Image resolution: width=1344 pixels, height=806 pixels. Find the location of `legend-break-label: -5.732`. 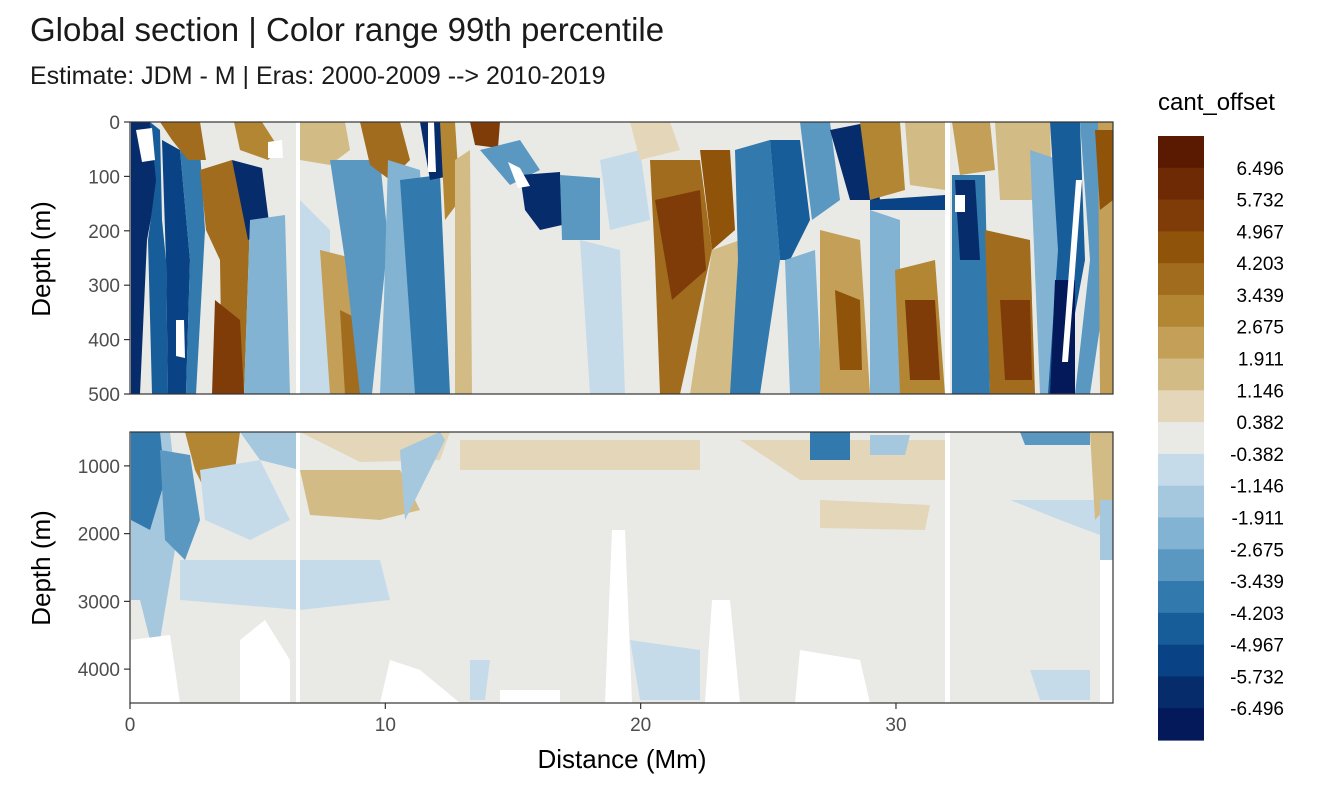

legend-break-label: -5.732 is located at coordinates (1257, 677).